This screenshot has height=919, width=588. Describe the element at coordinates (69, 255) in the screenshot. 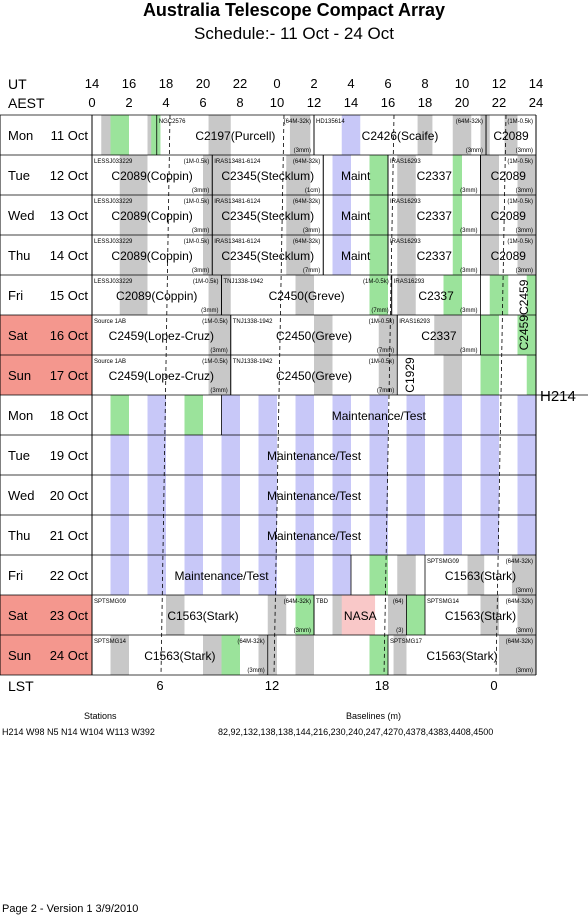

I see `day-date: 14 Oct` at that location.